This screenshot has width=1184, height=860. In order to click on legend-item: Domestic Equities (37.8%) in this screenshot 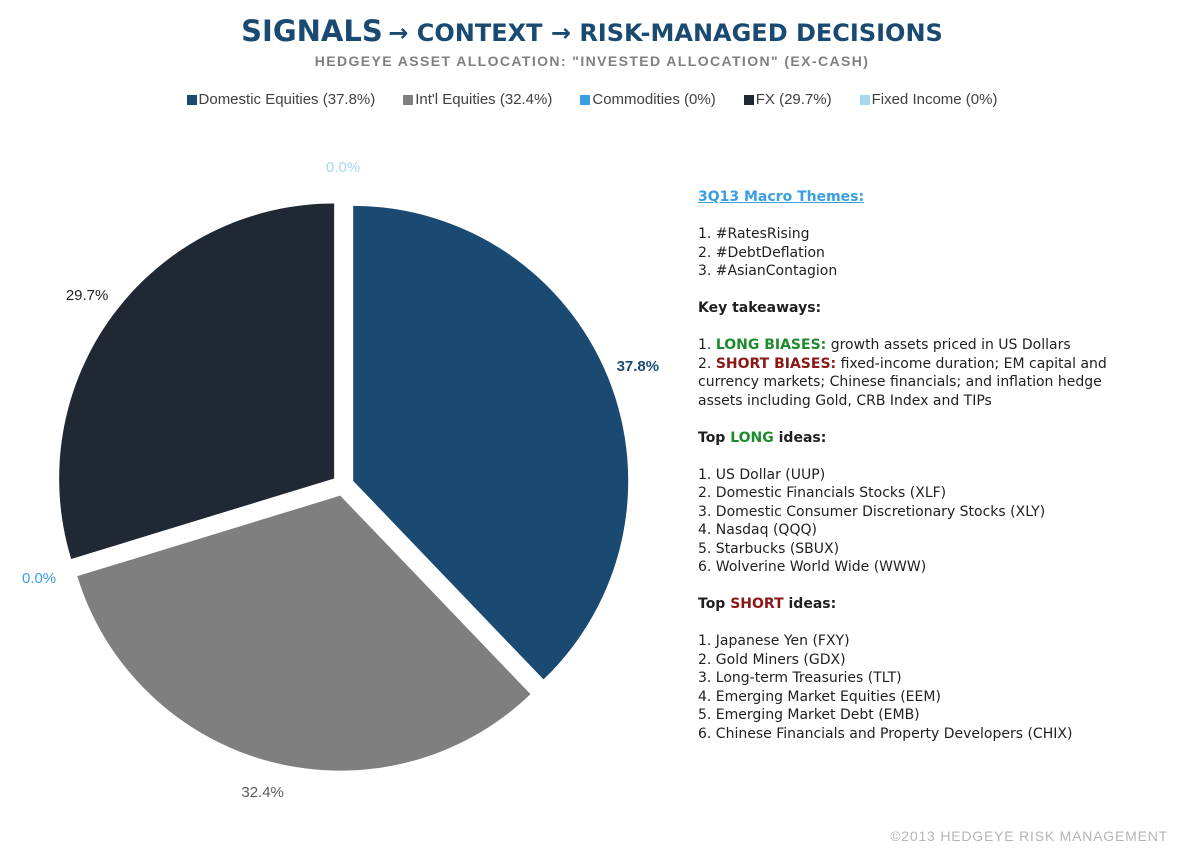, I will do `click(281, 99)`.